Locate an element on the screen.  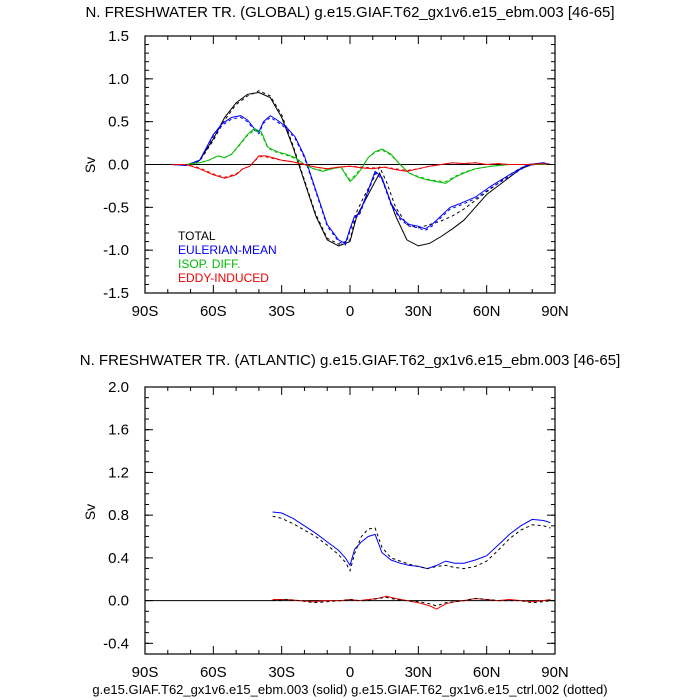
y-tick-label: 0.5 is located at coordinates (118, 122).